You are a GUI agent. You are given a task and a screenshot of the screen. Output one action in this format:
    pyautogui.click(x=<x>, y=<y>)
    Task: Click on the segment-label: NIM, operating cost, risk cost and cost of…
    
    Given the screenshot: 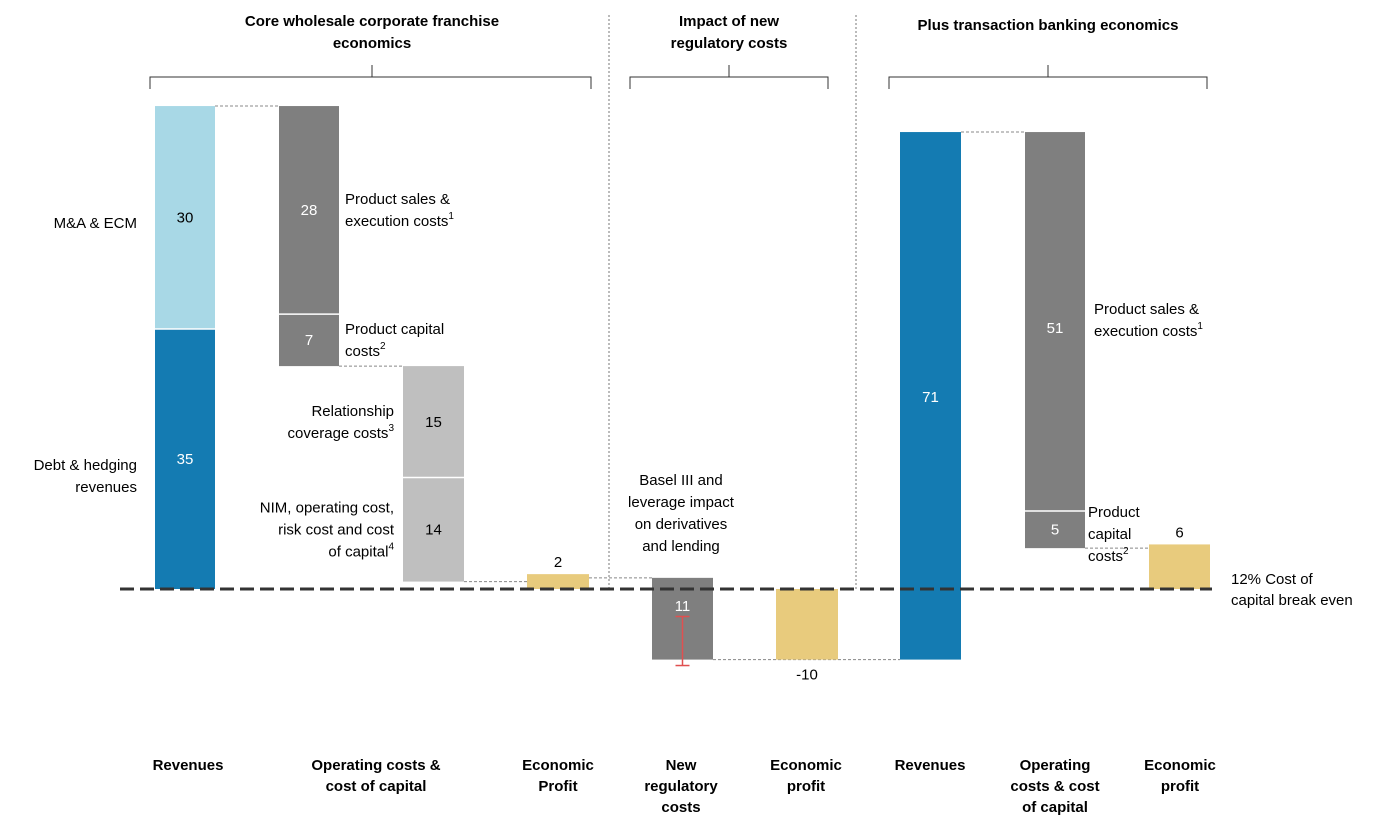 What is the action you would take?
    pyautogui.click(x=327, y=530)
    